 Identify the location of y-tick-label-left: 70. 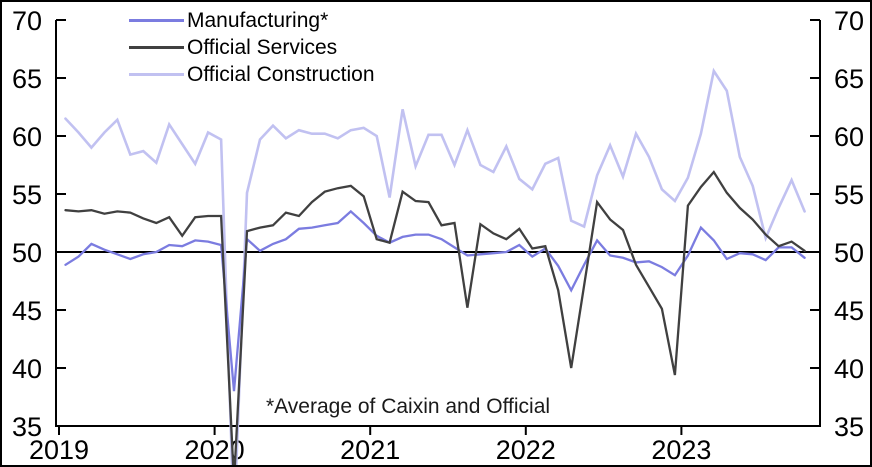
(27, 21).